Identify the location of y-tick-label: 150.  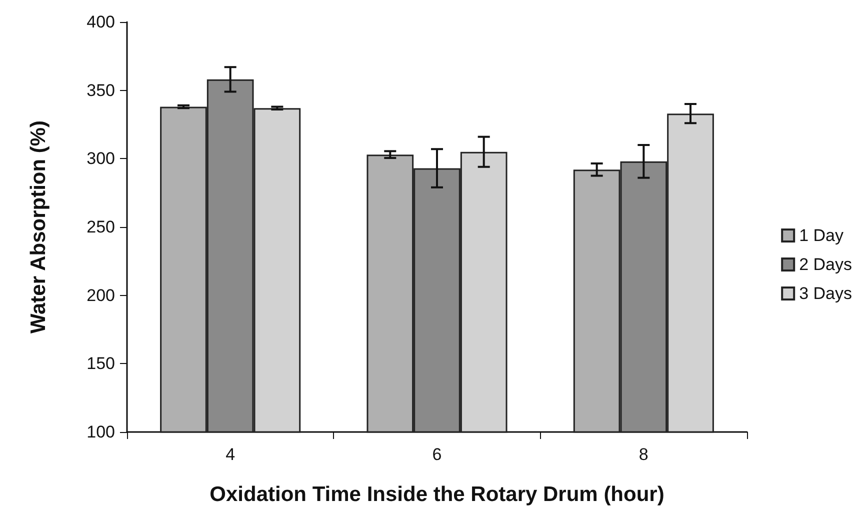
(100, 364).